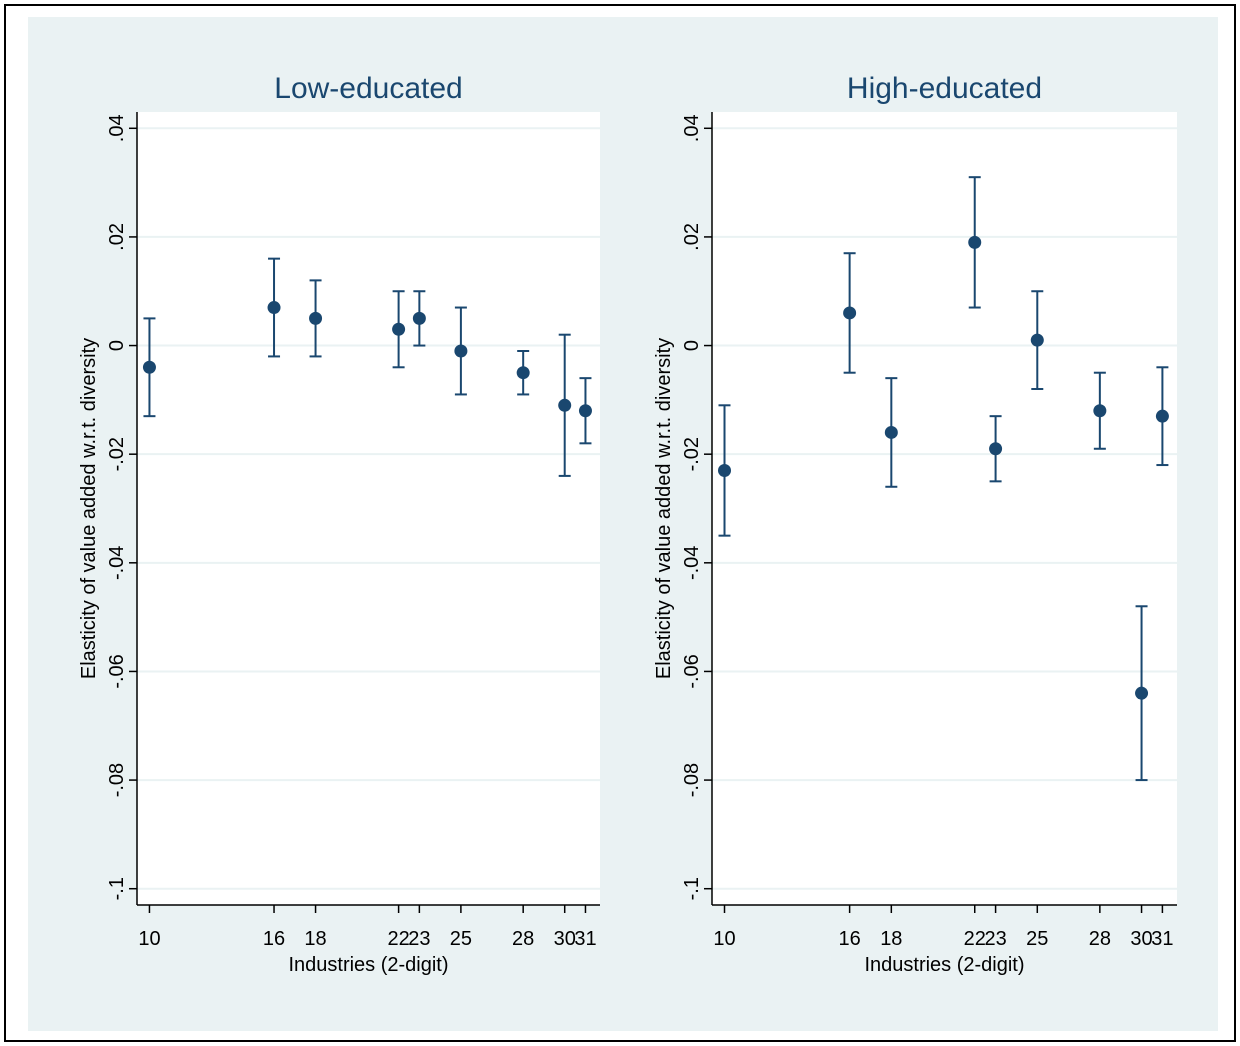 This screenshot has height=1046, width=1240. Describe the element at coordinates (944, 88) in the screenshot. I see `panel-title: High-educated` at that location.